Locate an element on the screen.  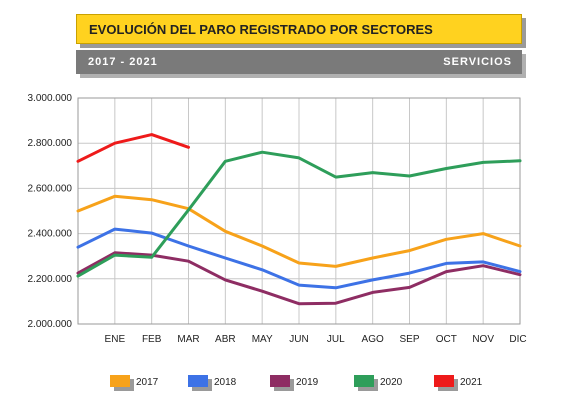
y-tick-label: 3.000.000 is located at coordinates (50, 98).